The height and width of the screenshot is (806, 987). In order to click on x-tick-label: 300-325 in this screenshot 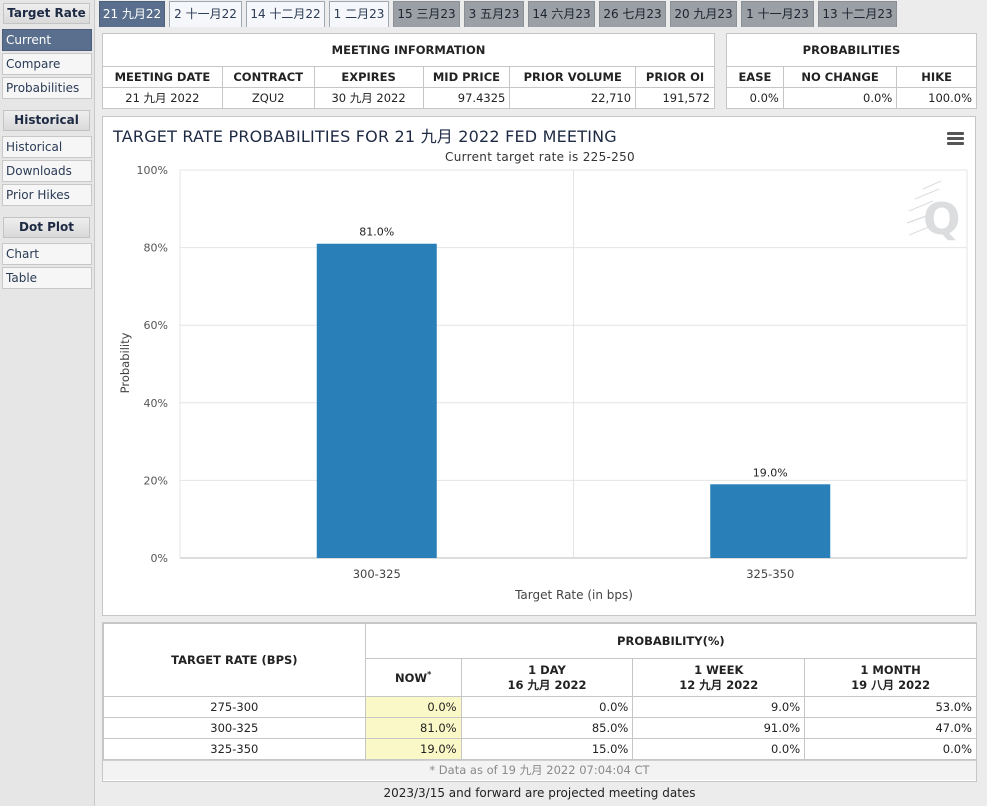, I will do `click(377, 574)`.